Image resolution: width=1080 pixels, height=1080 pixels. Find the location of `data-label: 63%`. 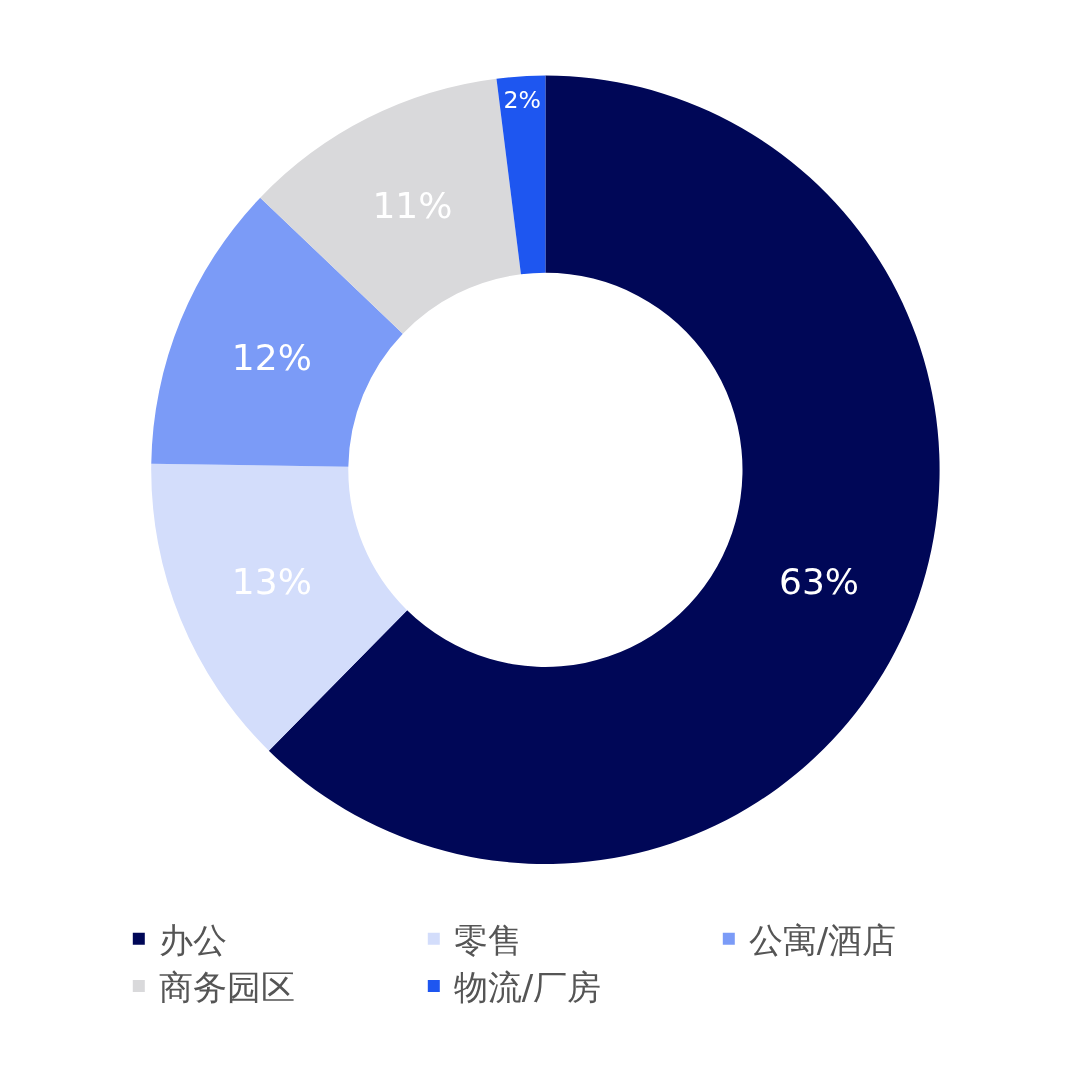

data-label: 63% is located at coordinates (818, 582).